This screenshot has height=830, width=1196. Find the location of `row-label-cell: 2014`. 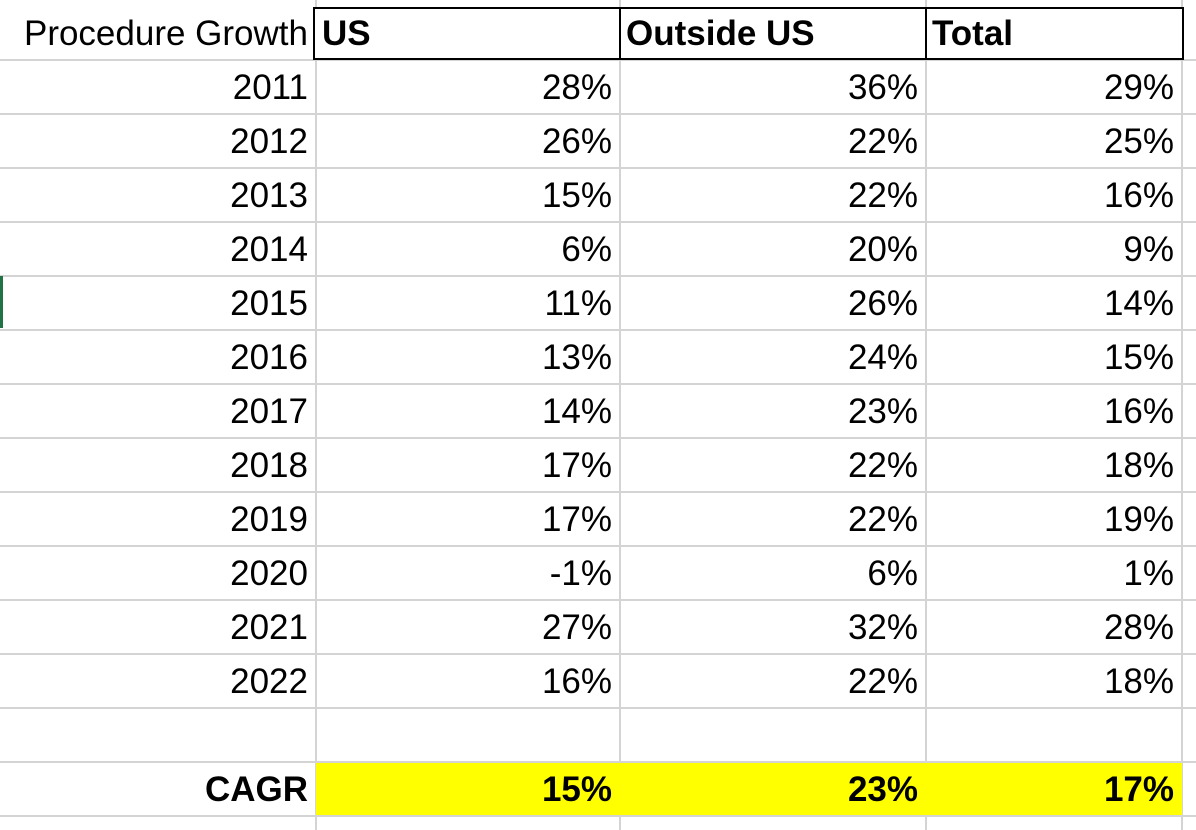

row-label-cell: 2014 is located at coordinates (269, 249).